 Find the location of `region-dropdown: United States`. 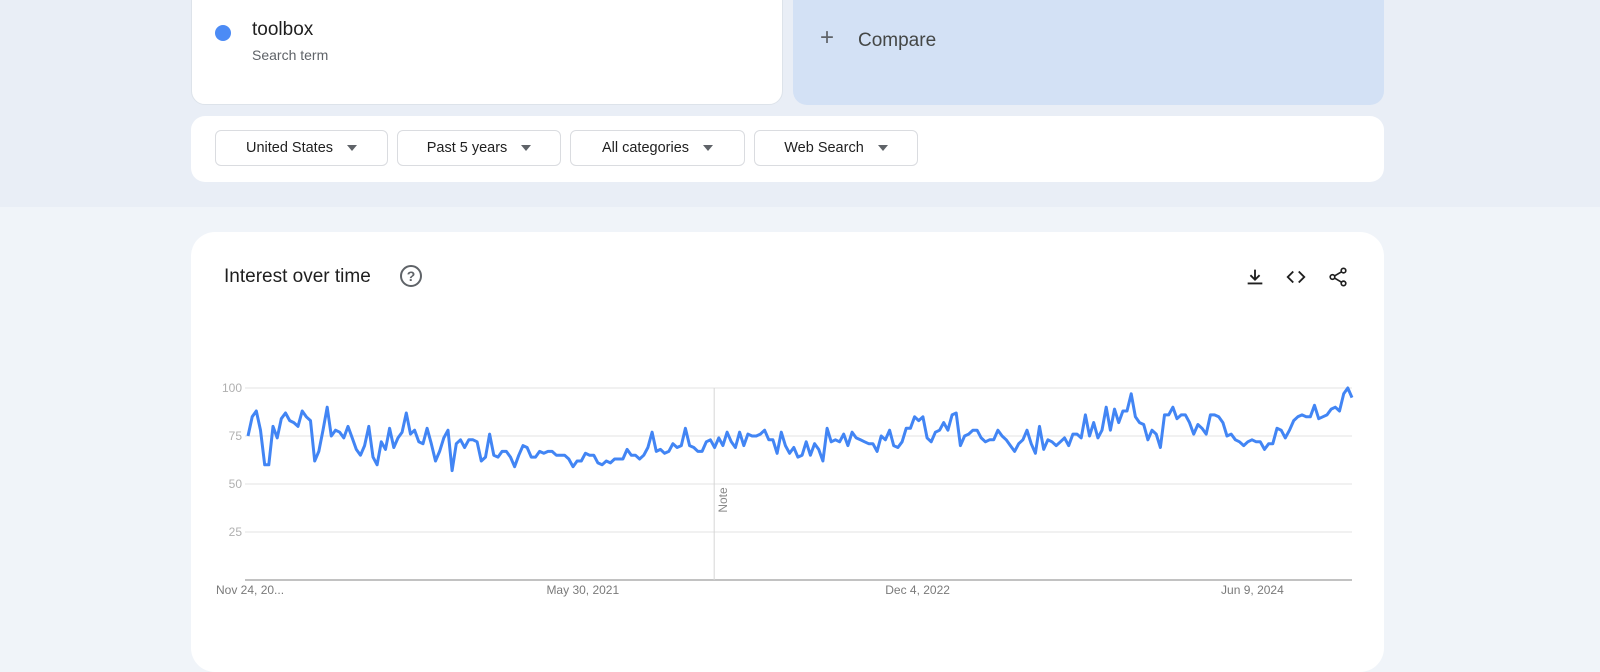

region-dropdown: United States is located at coordinates (301, 148).